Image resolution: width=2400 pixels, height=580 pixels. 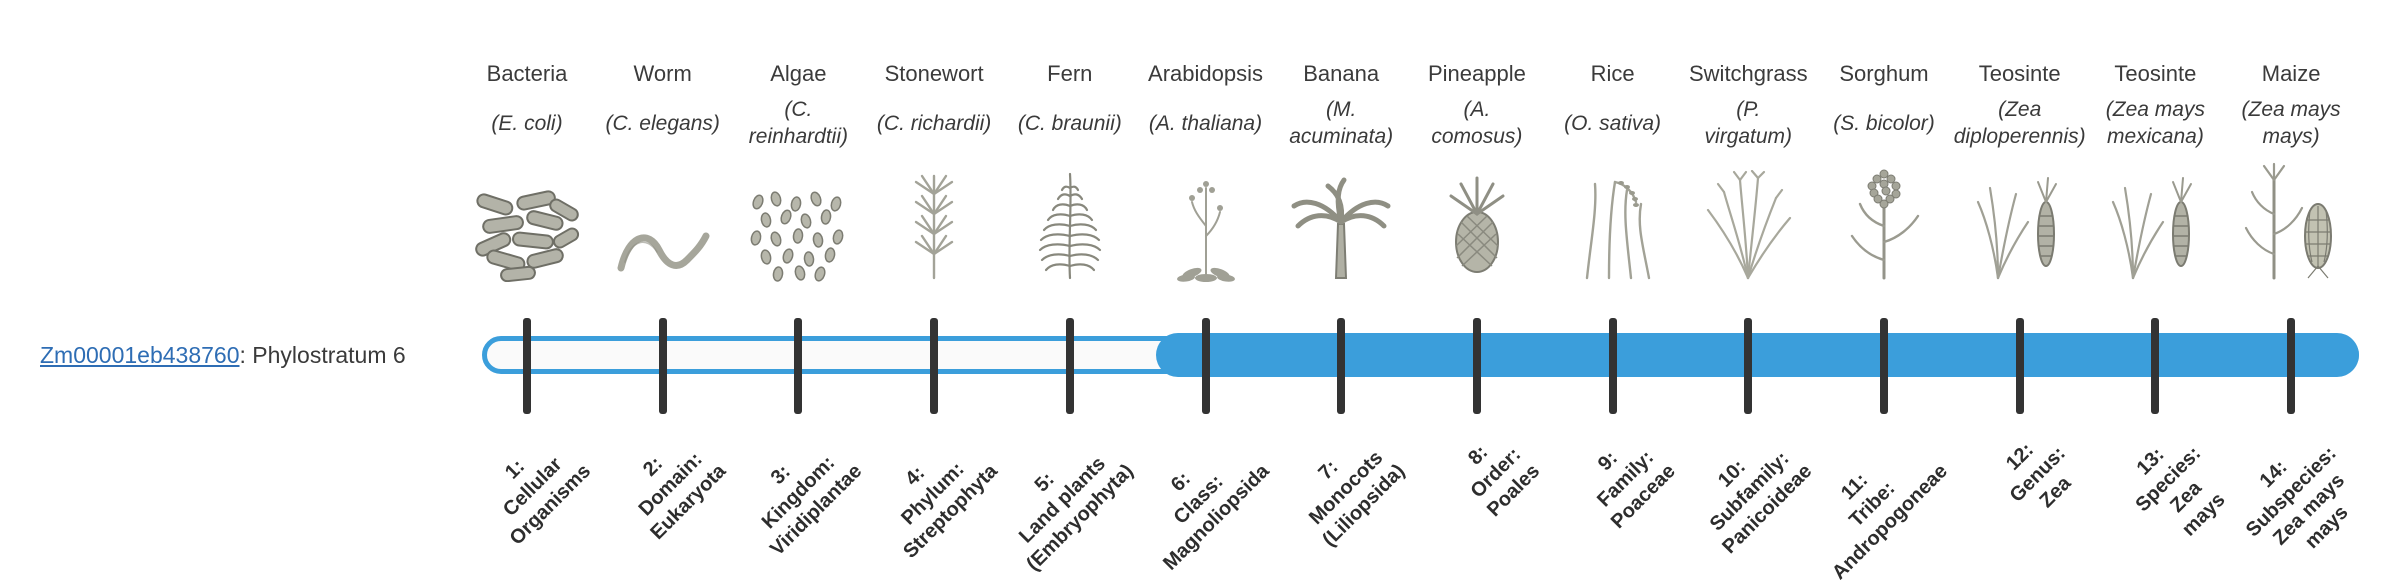 What do you see at coordinates (798, 220) in the screenshot?
I see `algae-icon` at bounding box center [798, 220].